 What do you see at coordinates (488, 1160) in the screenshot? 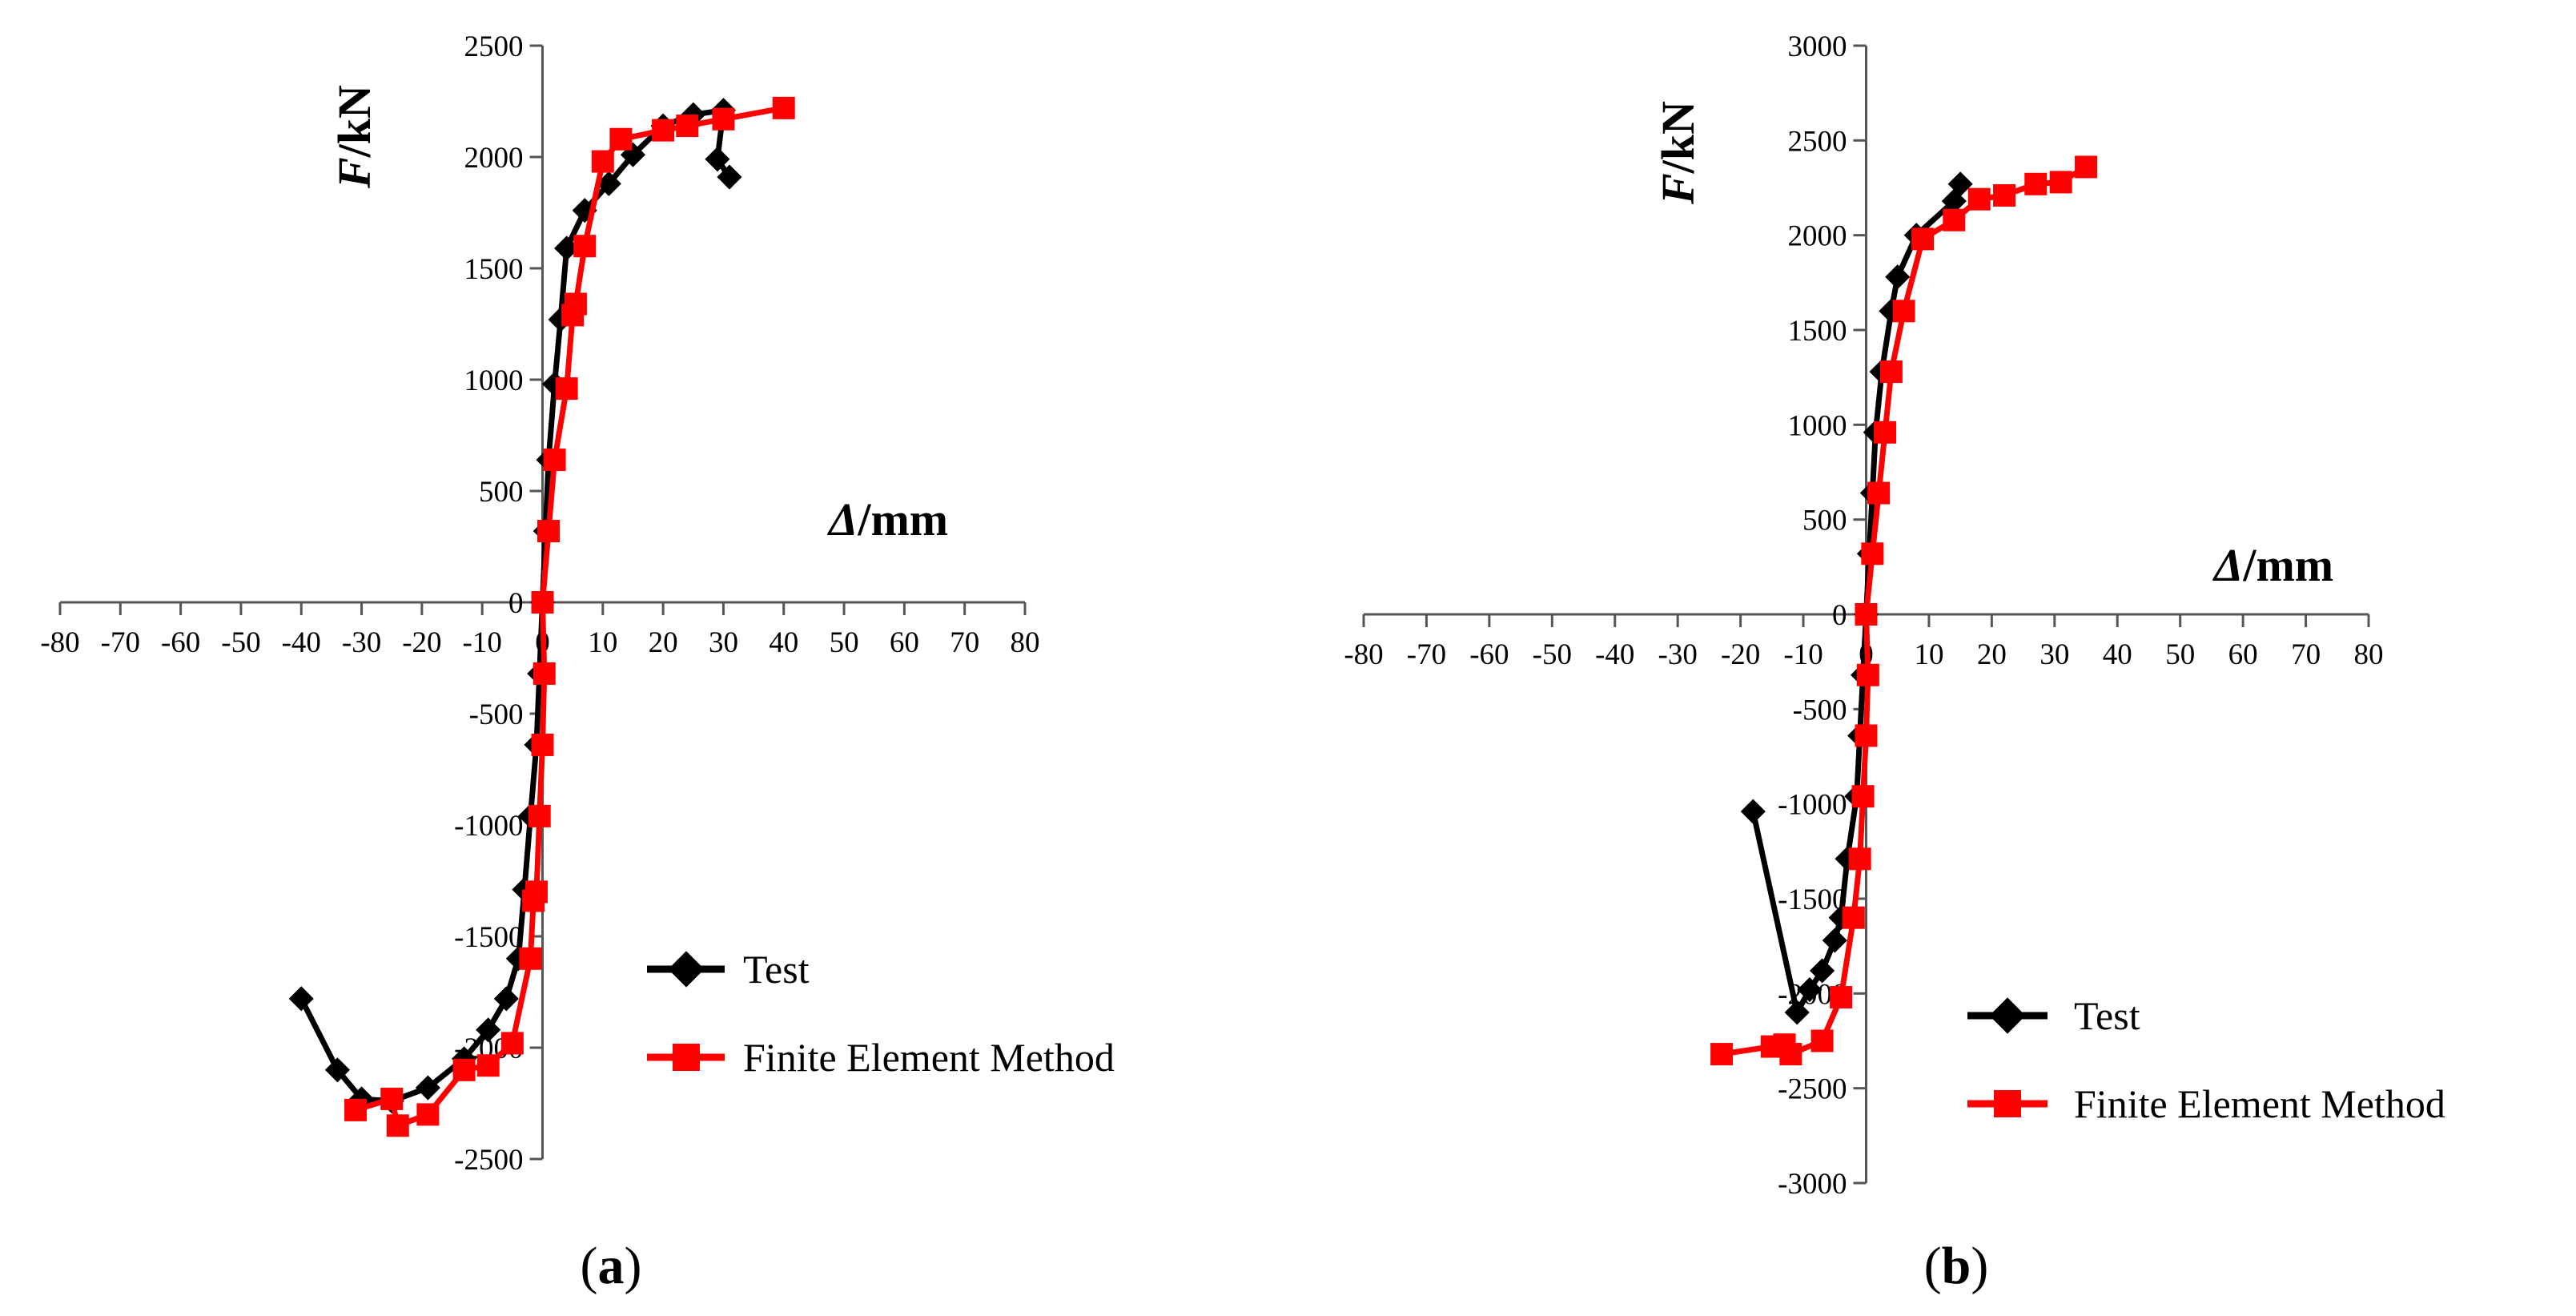
I see `y-tick-label-a: -2500` at bounding box center [488, 1160].